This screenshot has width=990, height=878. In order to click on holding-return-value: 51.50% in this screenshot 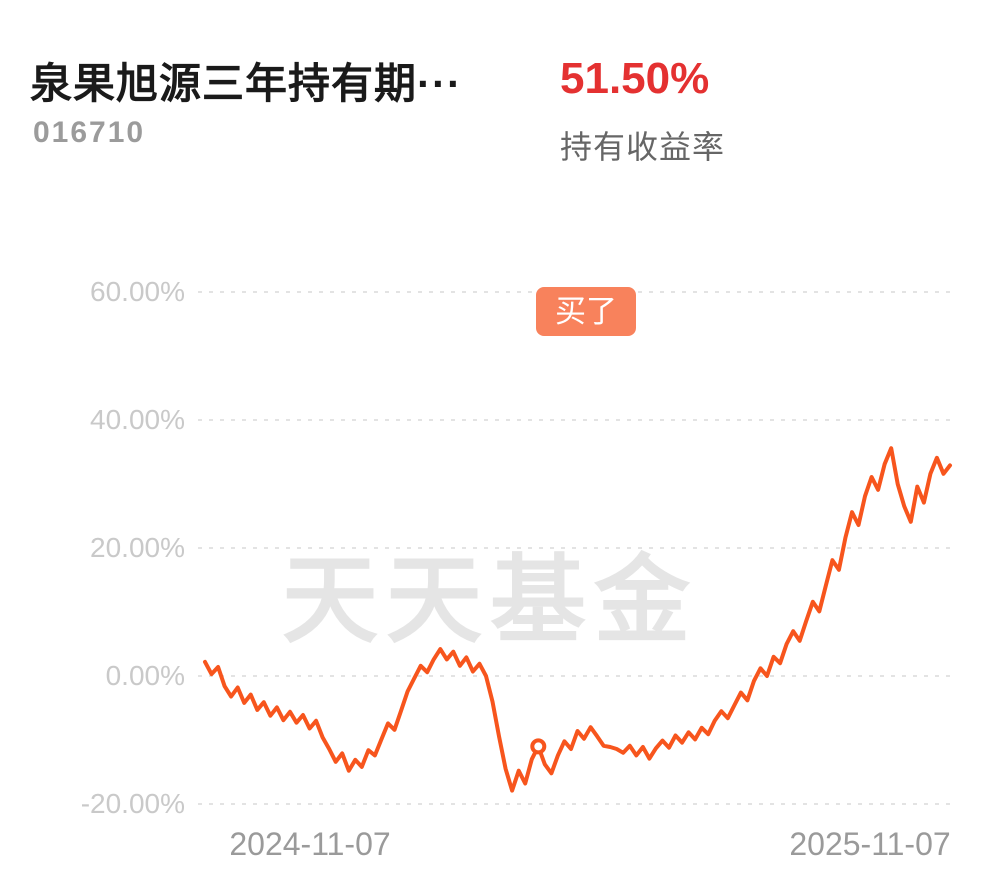, I will do `click(635, 78)`.